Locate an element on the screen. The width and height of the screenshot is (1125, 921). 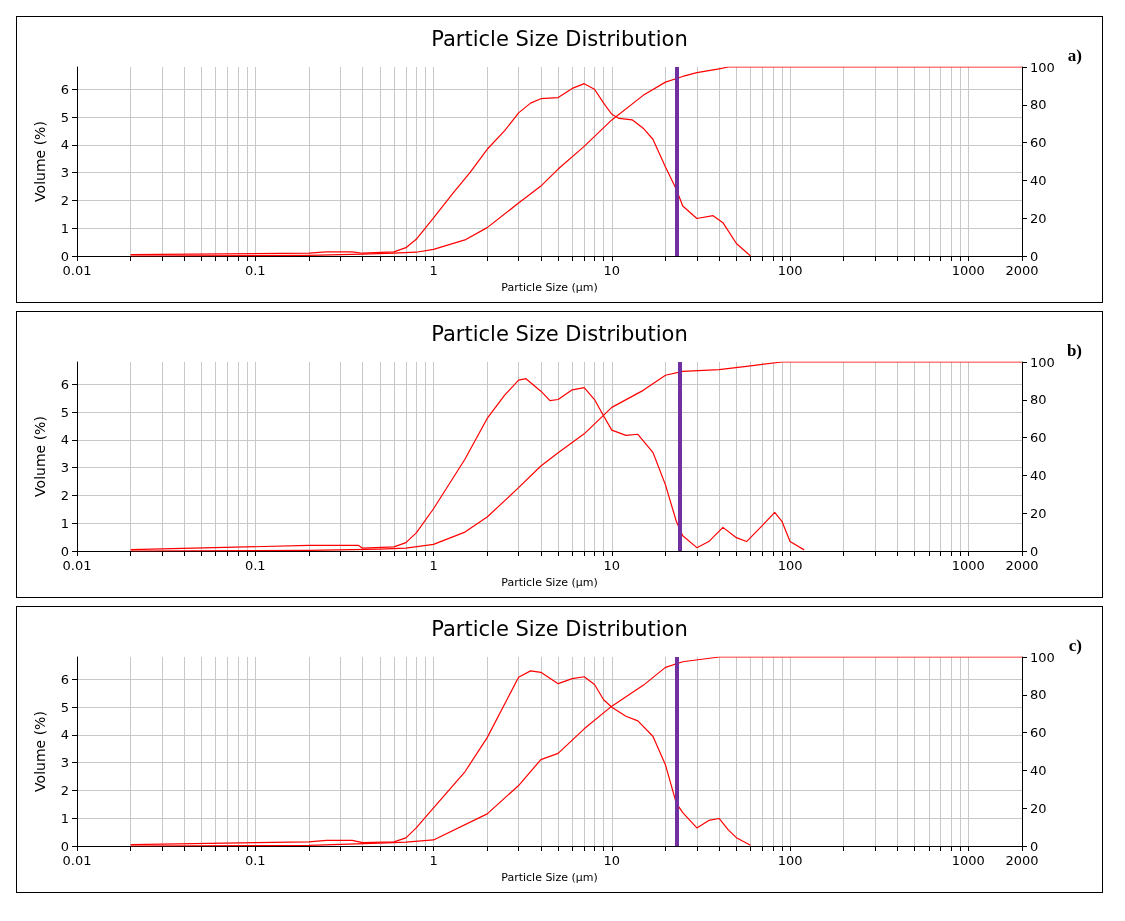
text: b) is located at coordinates (1074, 350).